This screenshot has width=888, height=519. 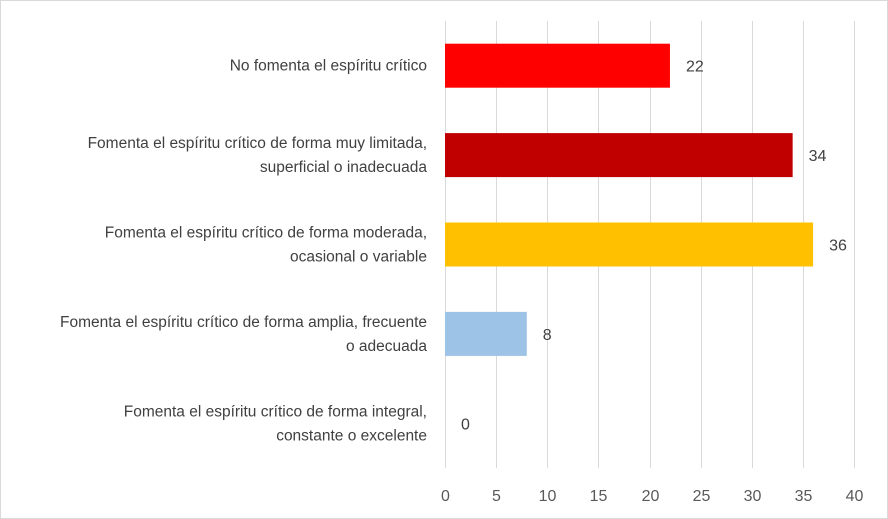 I want to click on x-tick-label: 10, so click(x=548, y=496).